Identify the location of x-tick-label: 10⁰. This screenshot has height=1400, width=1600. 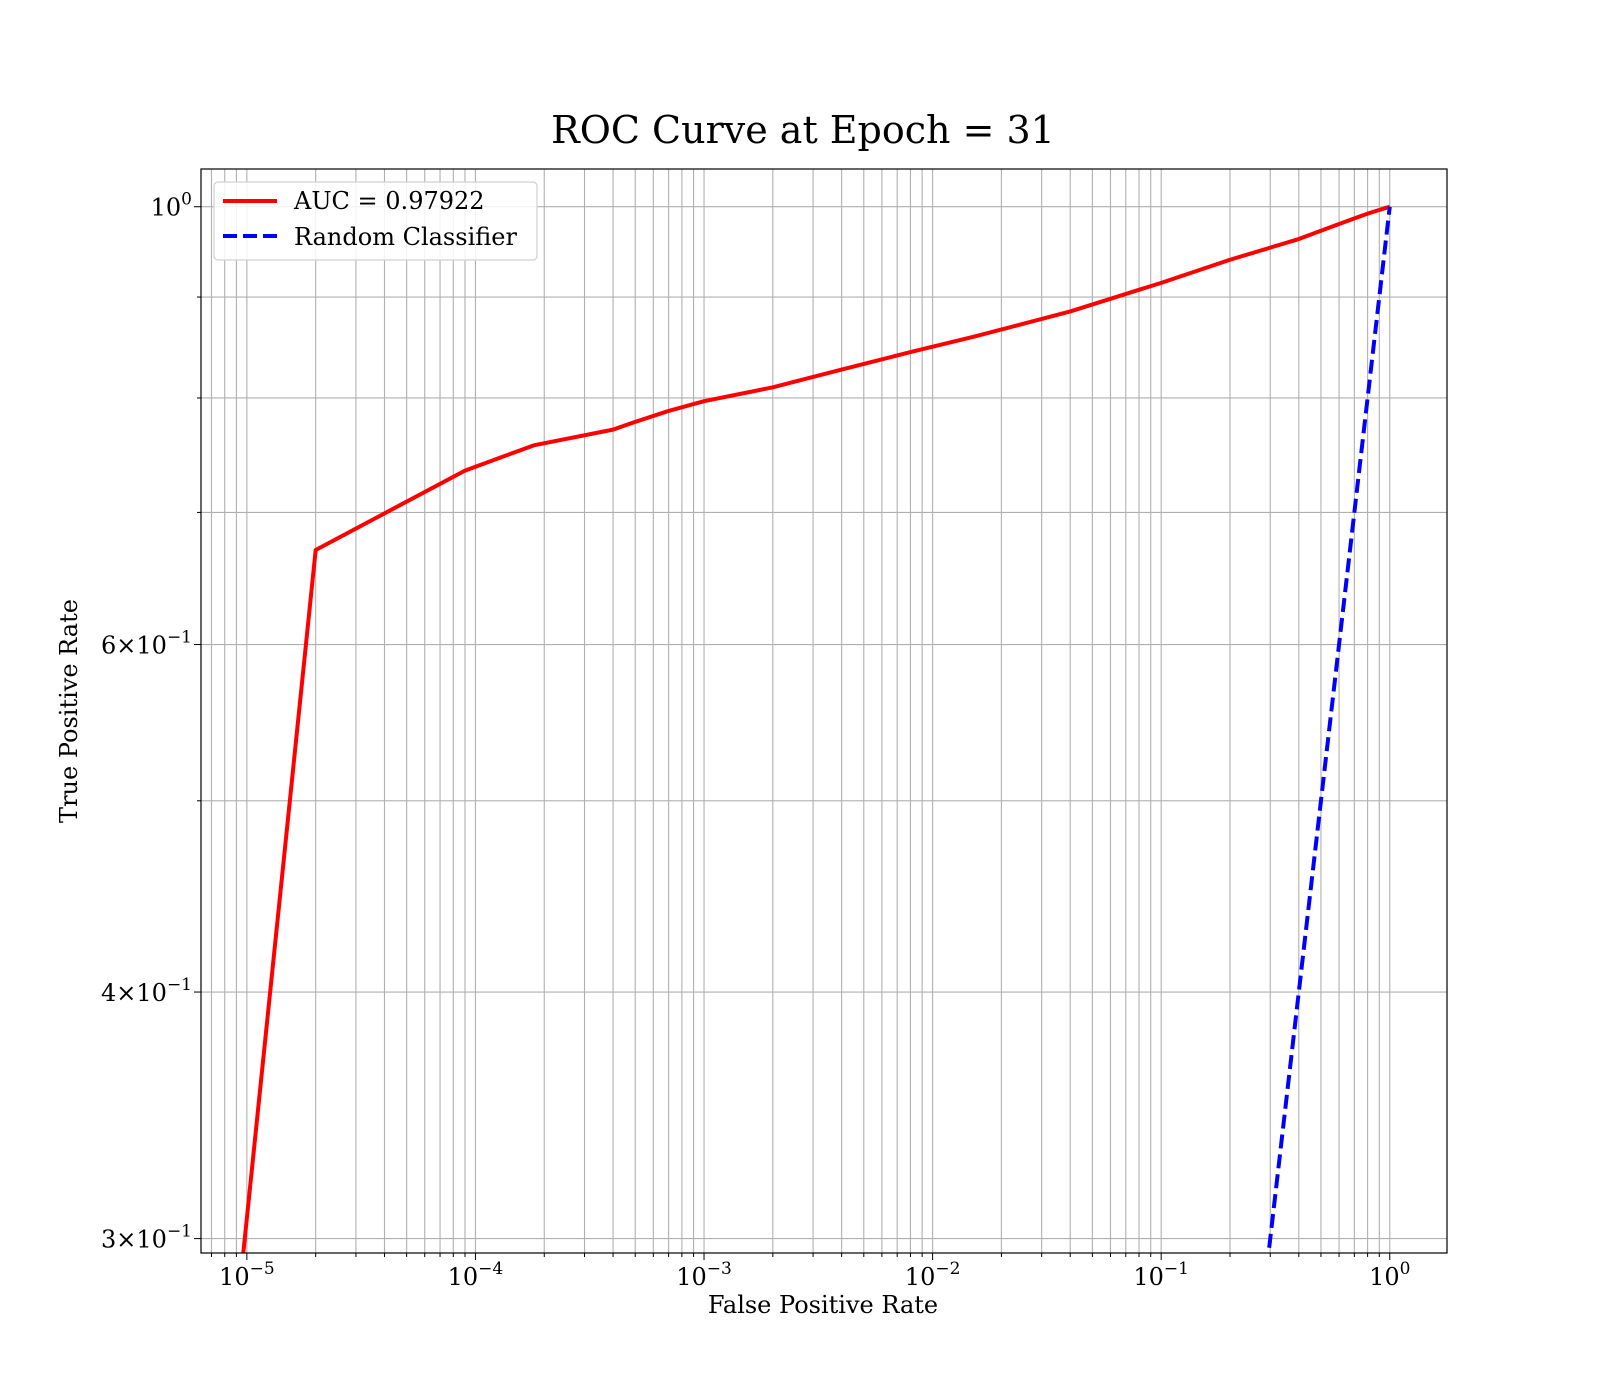
(1389, 1275).